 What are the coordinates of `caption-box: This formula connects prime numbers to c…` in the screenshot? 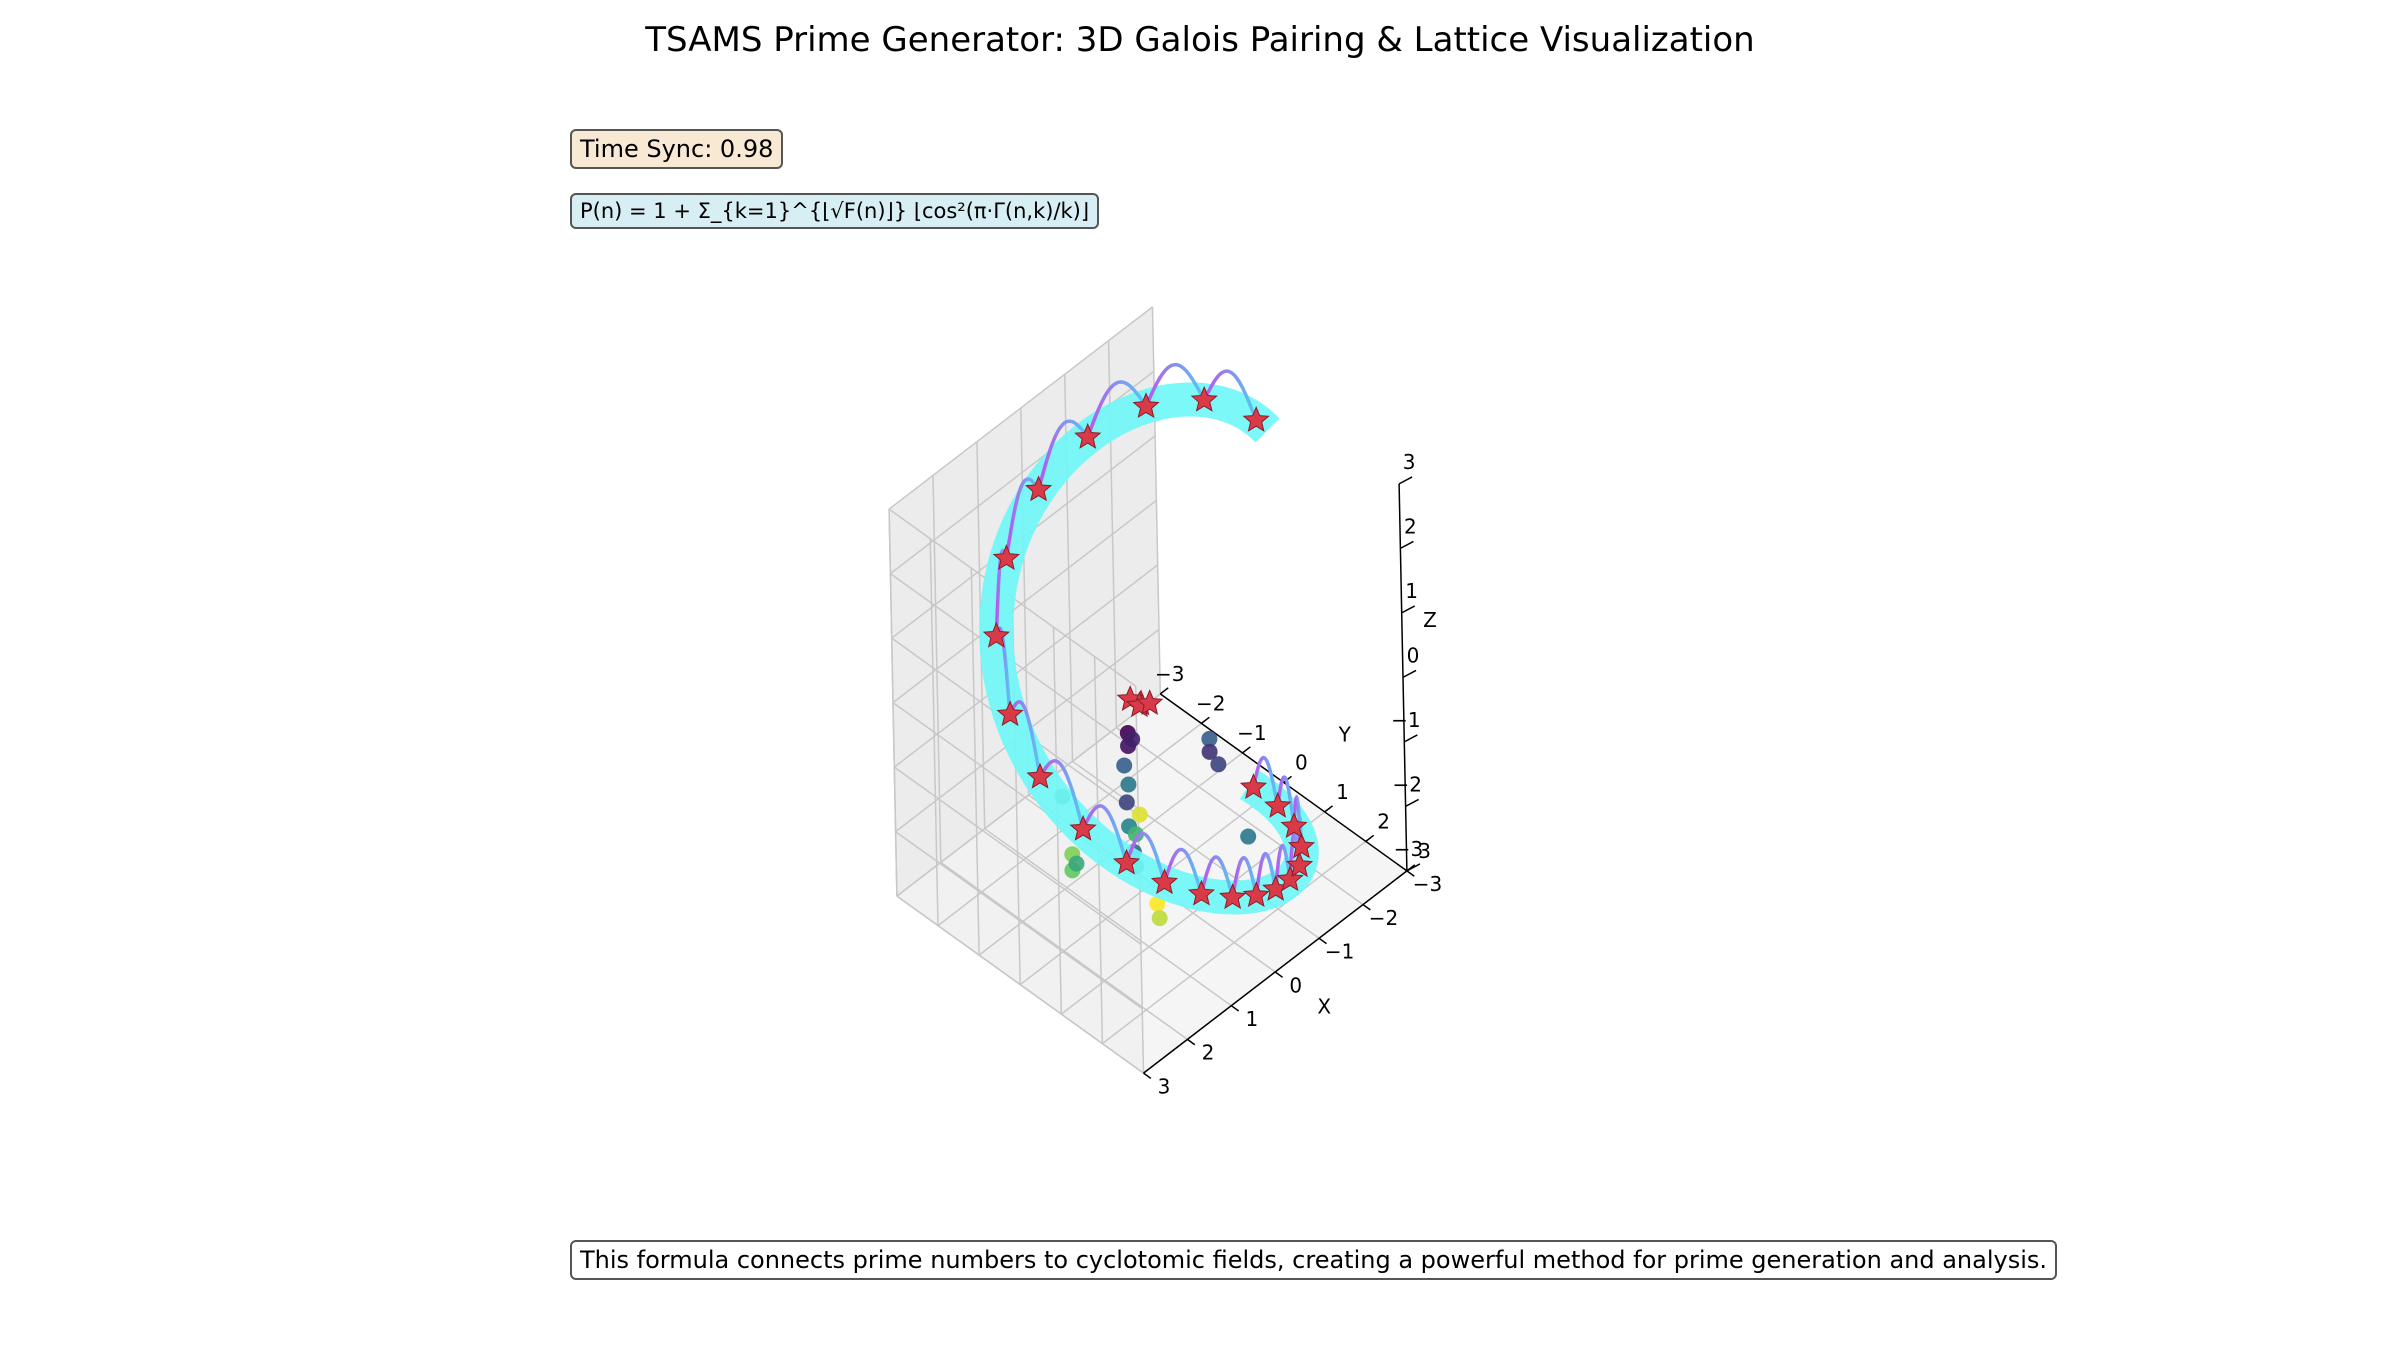 It's located at (1314, 1260).